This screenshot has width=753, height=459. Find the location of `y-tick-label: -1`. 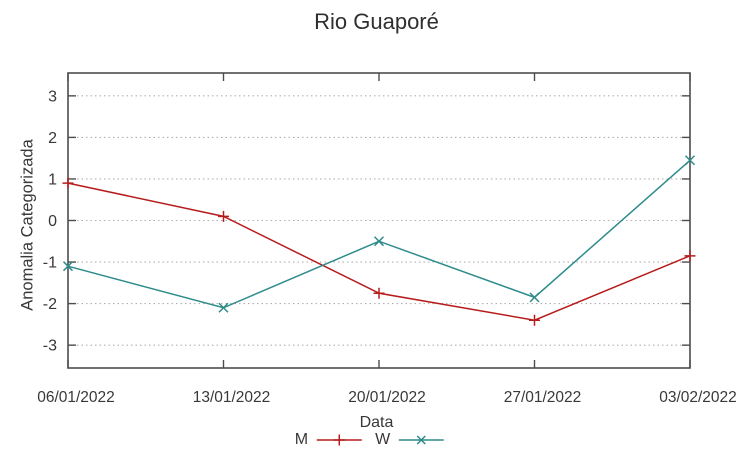

y-tick-label: -1 is located at coordinates (50, 263).